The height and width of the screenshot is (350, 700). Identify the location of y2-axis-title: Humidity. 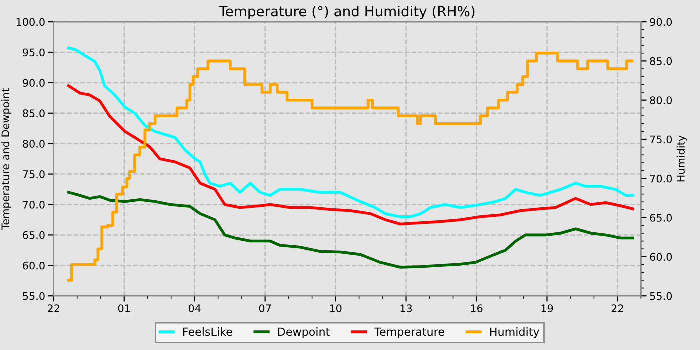
(681, 159).